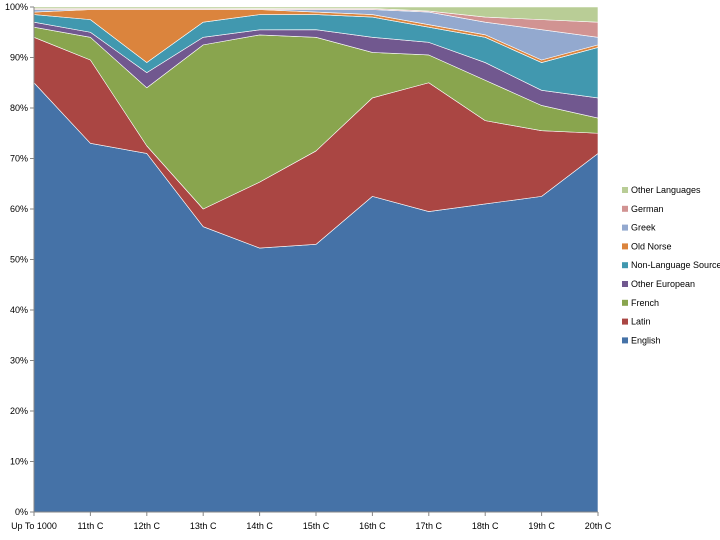 Image resolution: width=720 pixels, height=540 pixels. I want to click on legend-item-other-languages: Other Languages, so click(661, 190).